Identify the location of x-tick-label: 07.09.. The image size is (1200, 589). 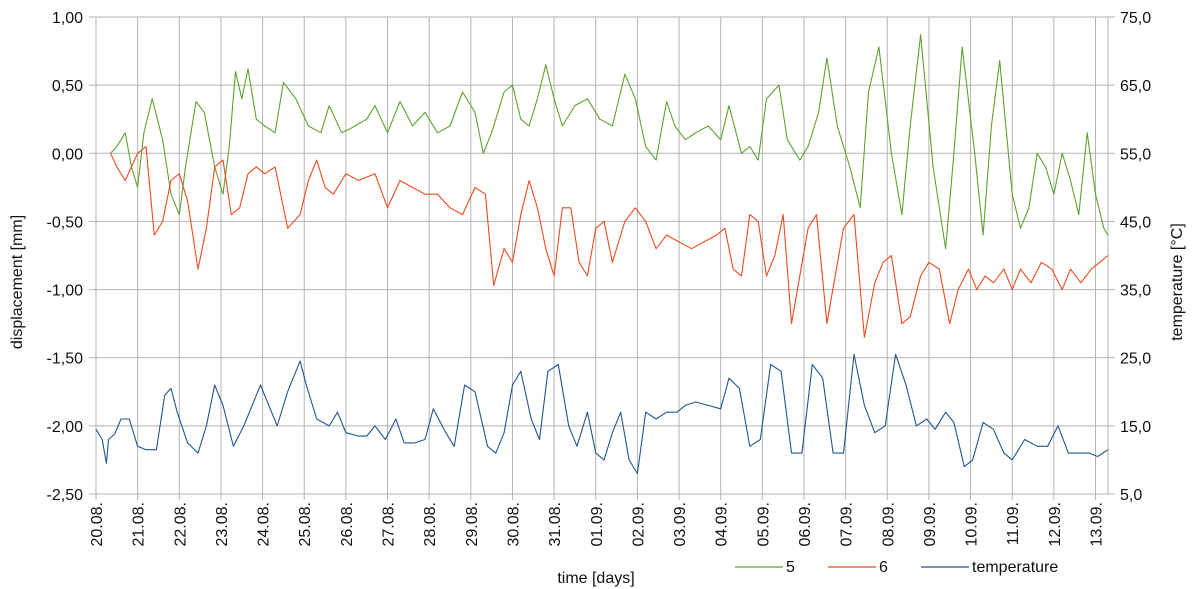
(847, 524).